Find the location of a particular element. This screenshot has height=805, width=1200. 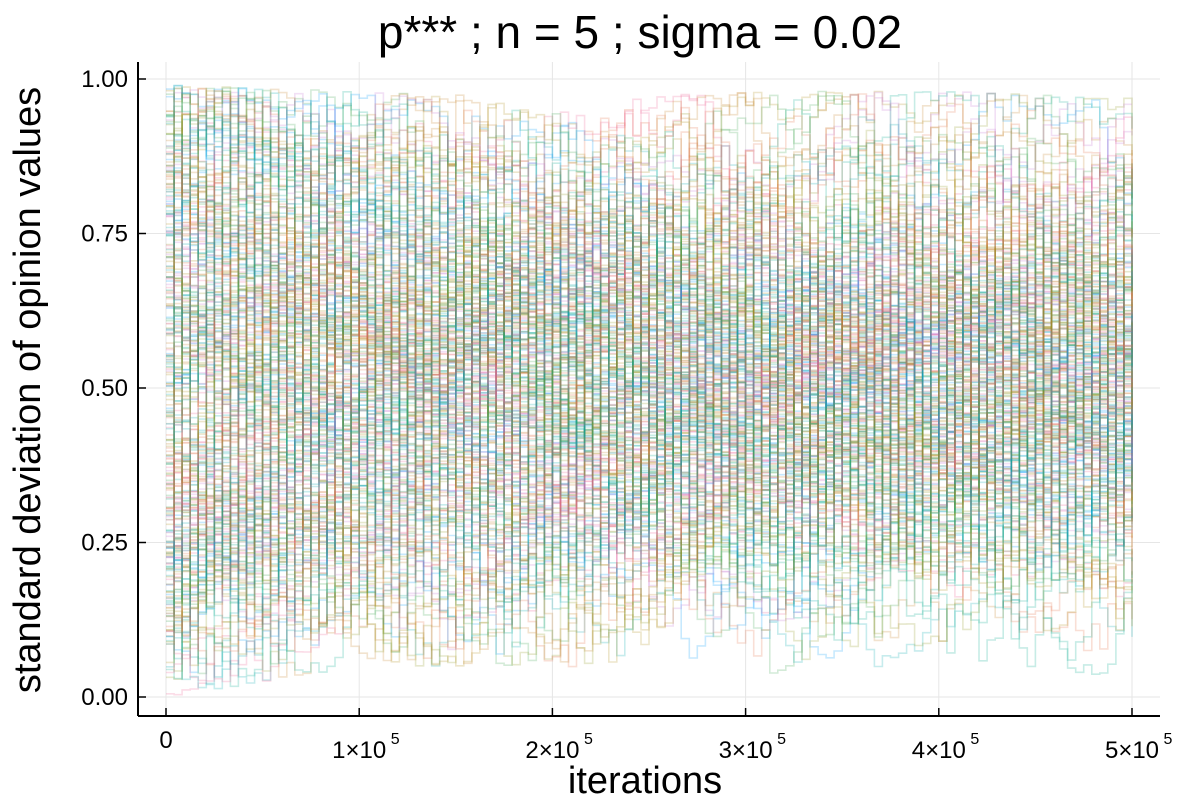

y-tick-label: 1.00 is located at coordinates (104, 79).